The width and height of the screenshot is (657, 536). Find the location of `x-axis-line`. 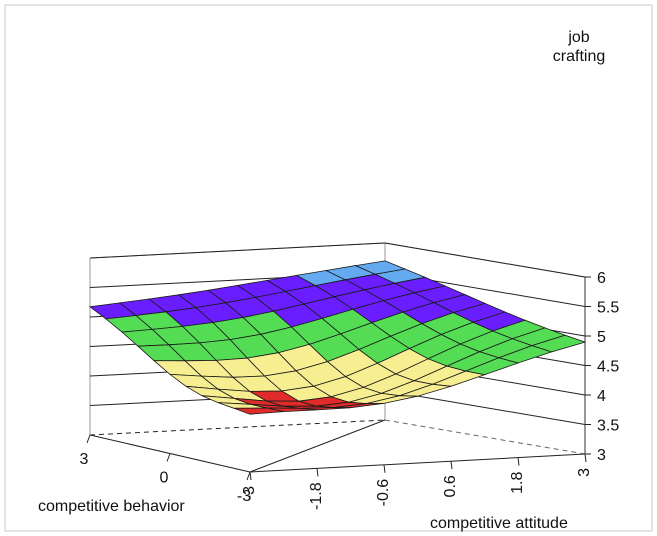

x-axis-line is located at coordinates (417, 463).